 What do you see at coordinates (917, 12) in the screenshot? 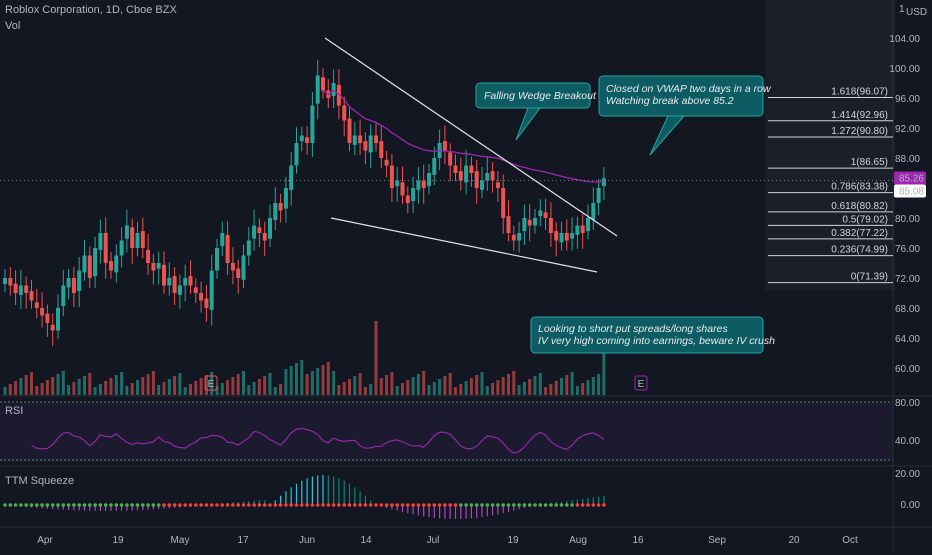
I see `currency-label: USD` at bounding box center [917, 12].